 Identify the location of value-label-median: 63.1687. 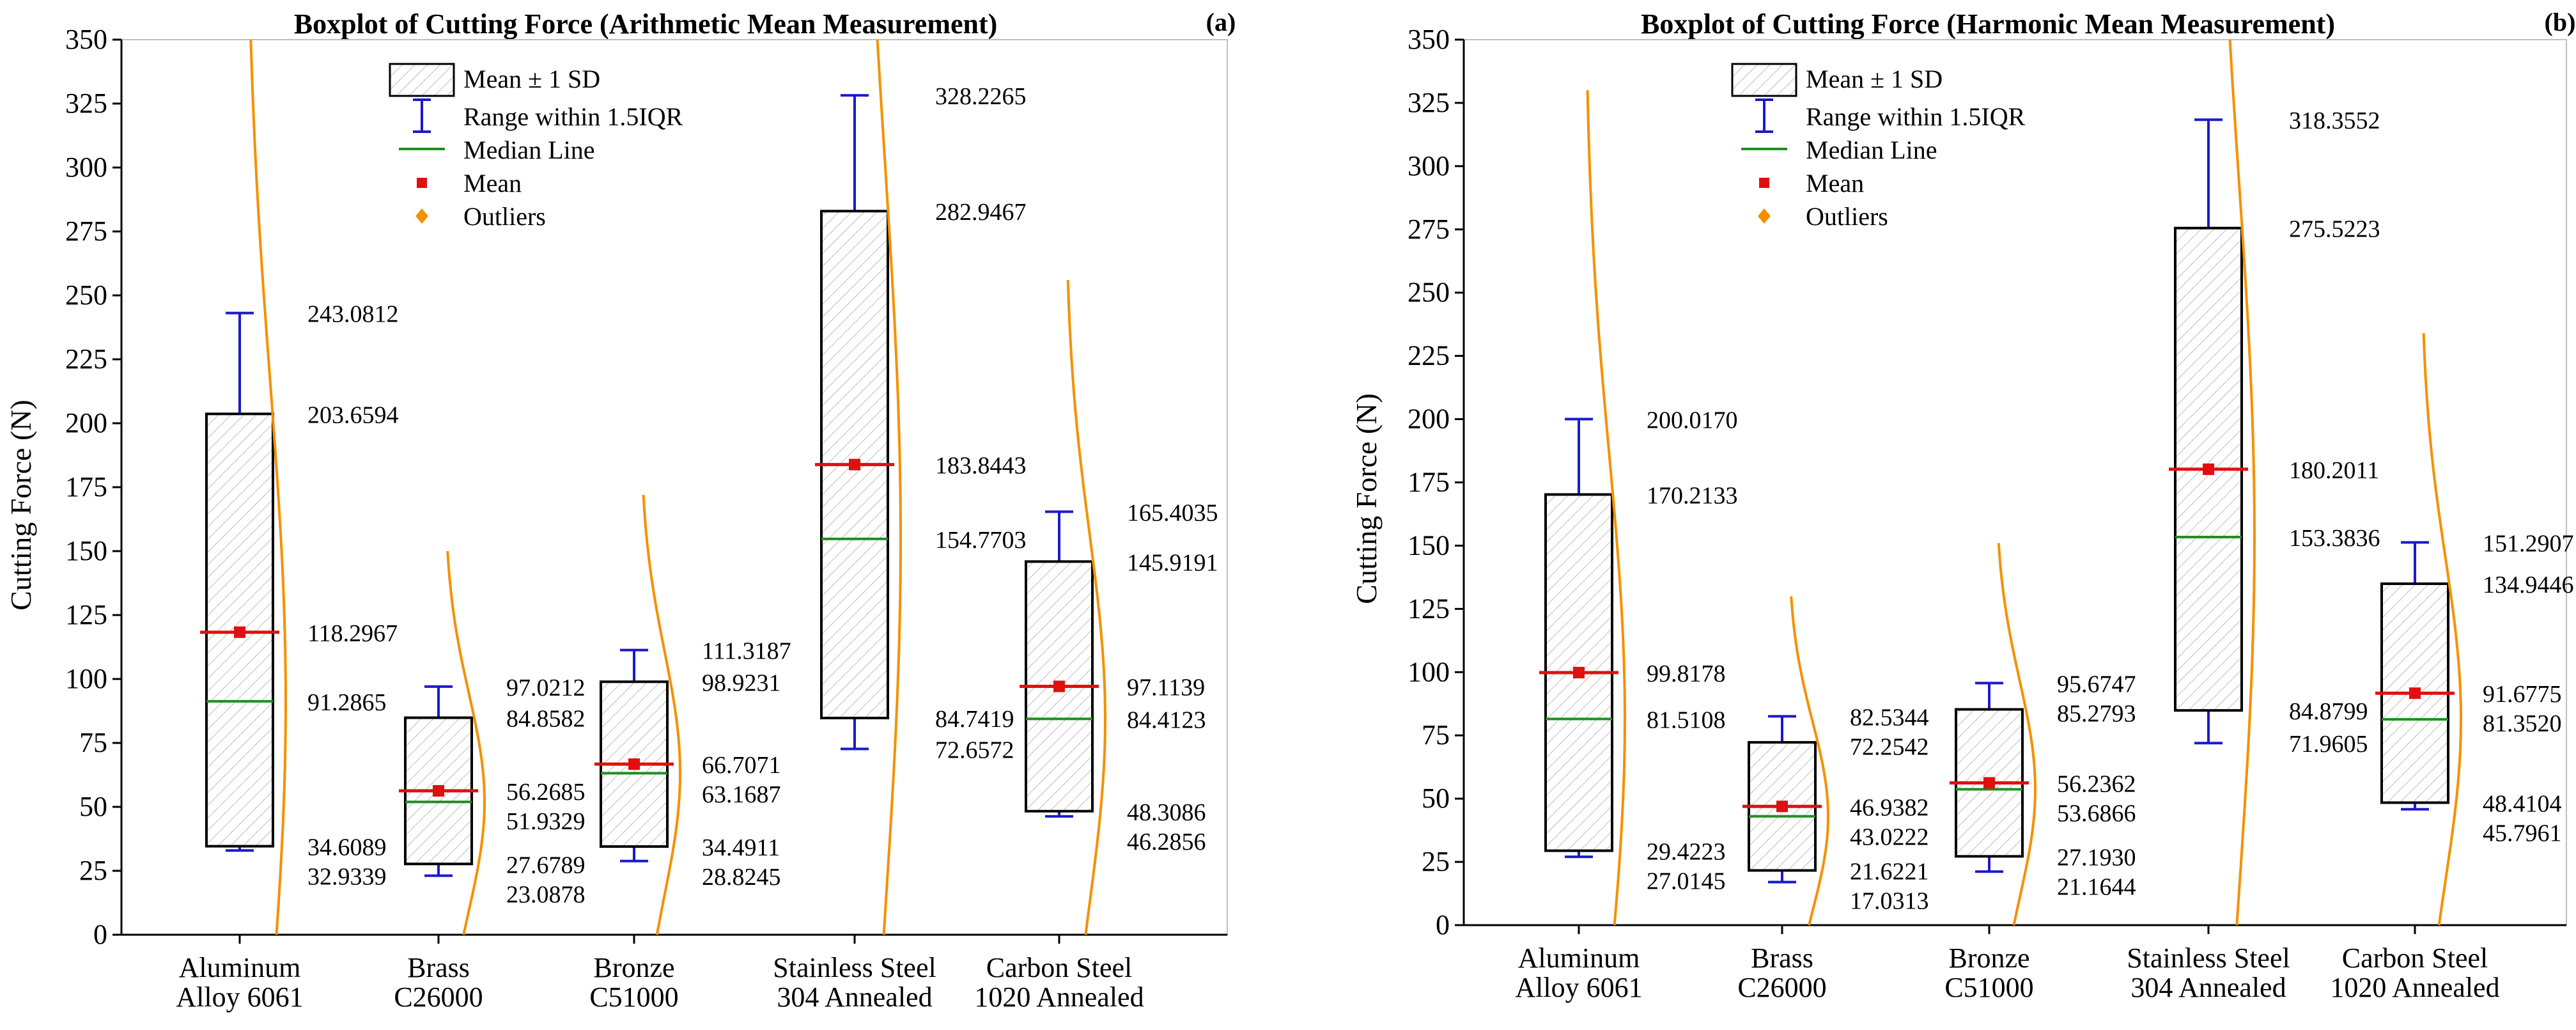
(741, 794).